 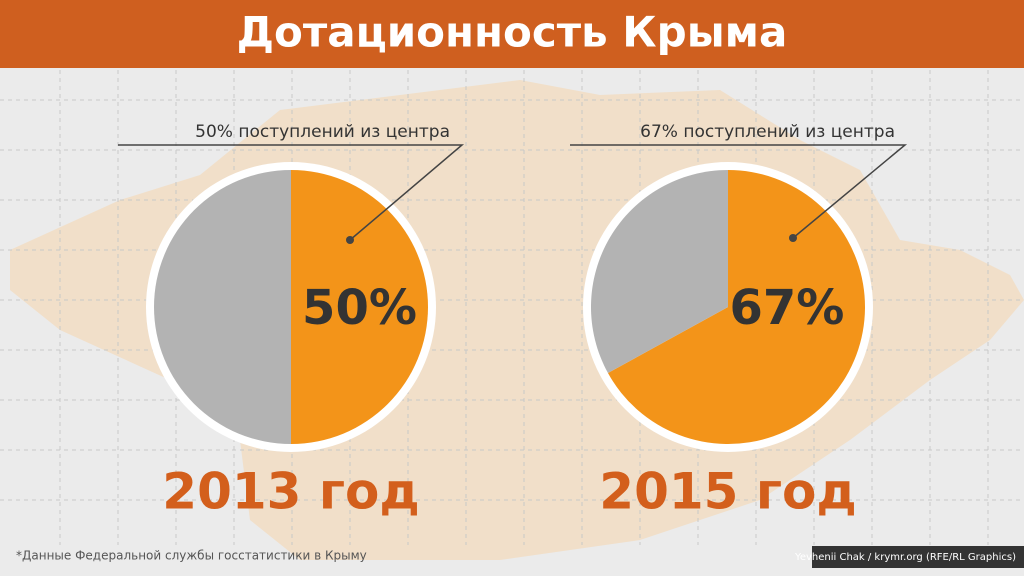 What do you see at coordinates (727, 492) in the screenshot?
I see `caption: 2015 год` at bounding box center [727, 492].